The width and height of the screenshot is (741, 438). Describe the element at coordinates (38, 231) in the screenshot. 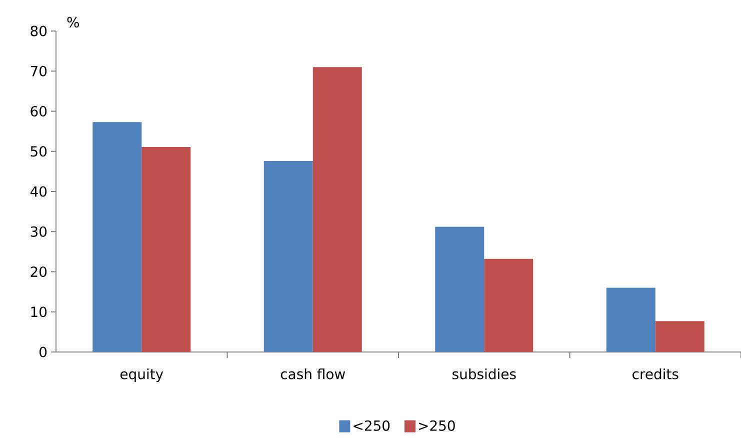

I see `y-tick-label: 30` at that location.